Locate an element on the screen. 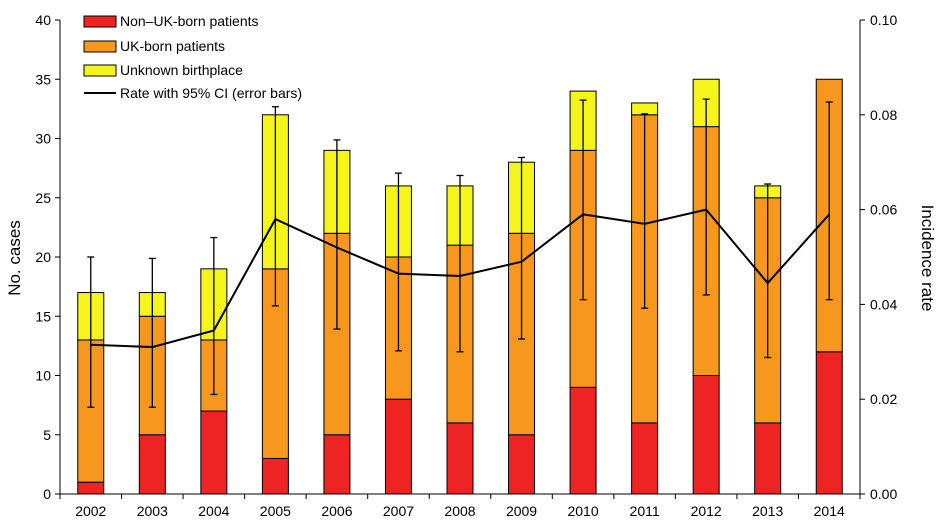 This screenshot has height=524, width=939. bar-segment-2005-s0 is located at coordinates (275, 476).